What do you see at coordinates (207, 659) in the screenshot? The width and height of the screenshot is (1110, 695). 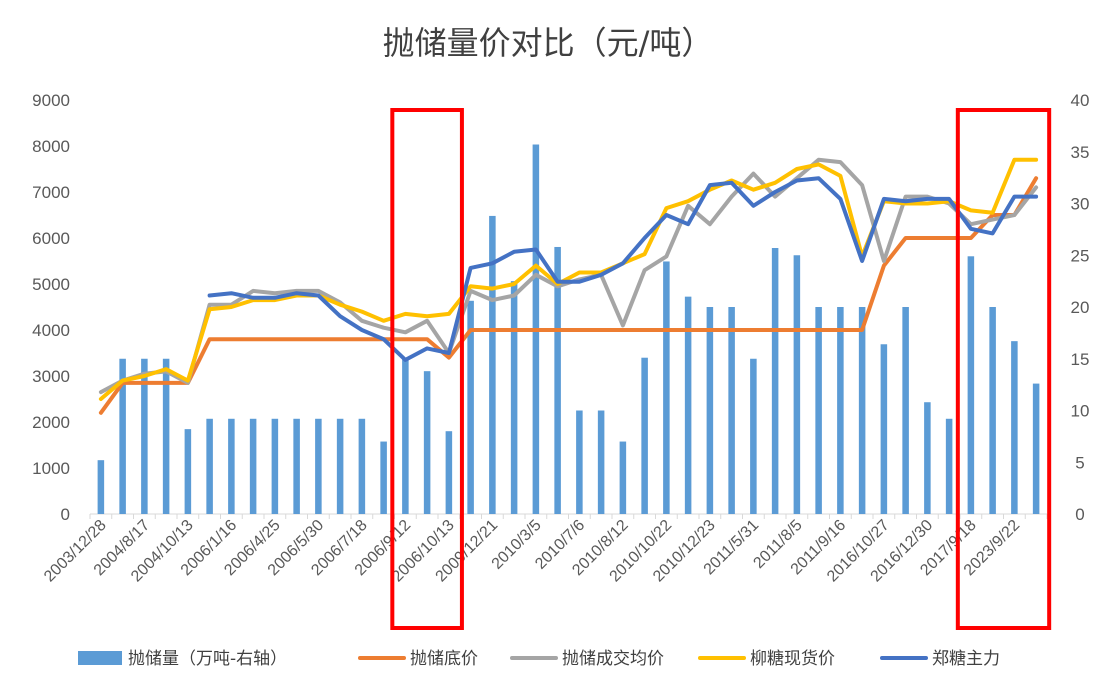 I see `legend-label: 抛储量（万吨-右轴）` at bounding box center [207, 659].